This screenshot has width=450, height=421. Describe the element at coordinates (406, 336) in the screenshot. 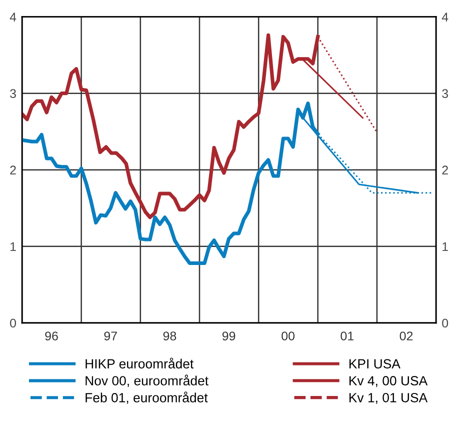

I see `x-tick-label: 02` at that location.